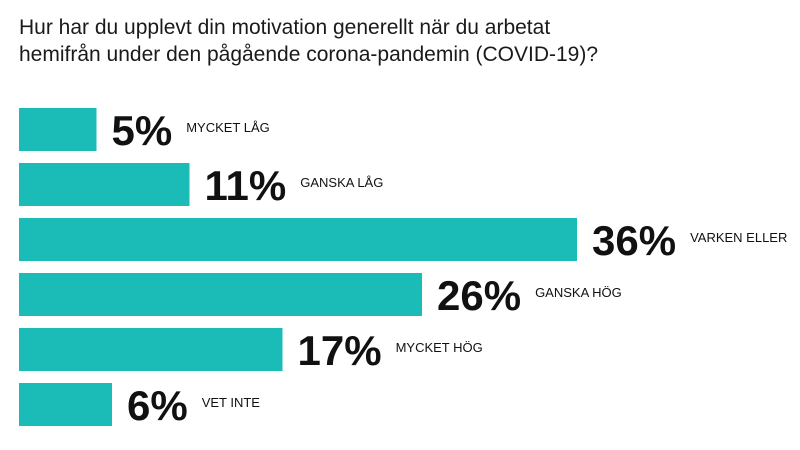 This screenshot has width=800, height=450. Describe the element at coordinates (157, 405) in the screenshot. I see `value-label-6: 6%` at that location.